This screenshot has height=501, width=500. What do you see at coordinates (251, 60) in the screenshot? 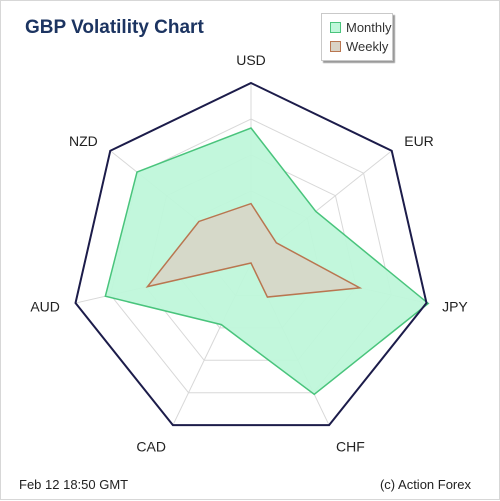
I see `axis-label-usd: USD` at bounding box center [251, 60].